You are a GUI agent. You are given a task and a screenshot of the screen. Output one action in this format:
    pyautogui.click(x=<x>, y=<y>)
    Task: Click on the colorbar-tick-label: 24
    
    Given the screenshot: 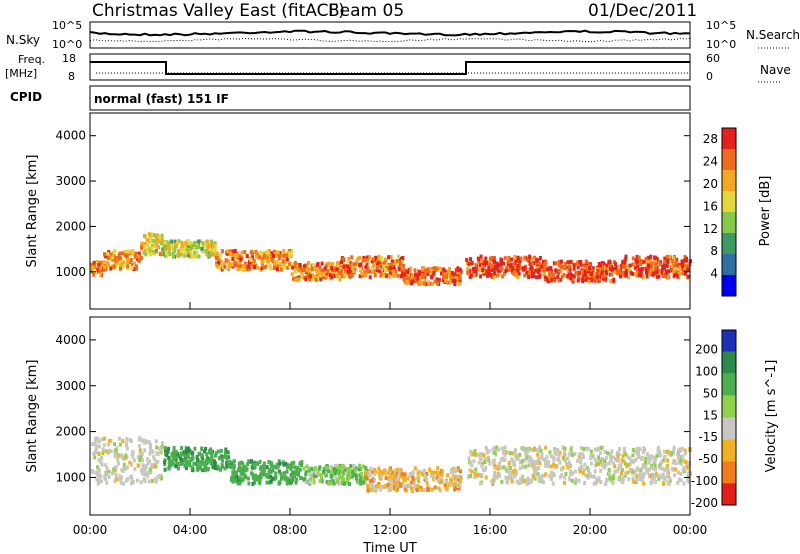 What is the action you would take?
    pyautogui.click(x=710, y=162)
    